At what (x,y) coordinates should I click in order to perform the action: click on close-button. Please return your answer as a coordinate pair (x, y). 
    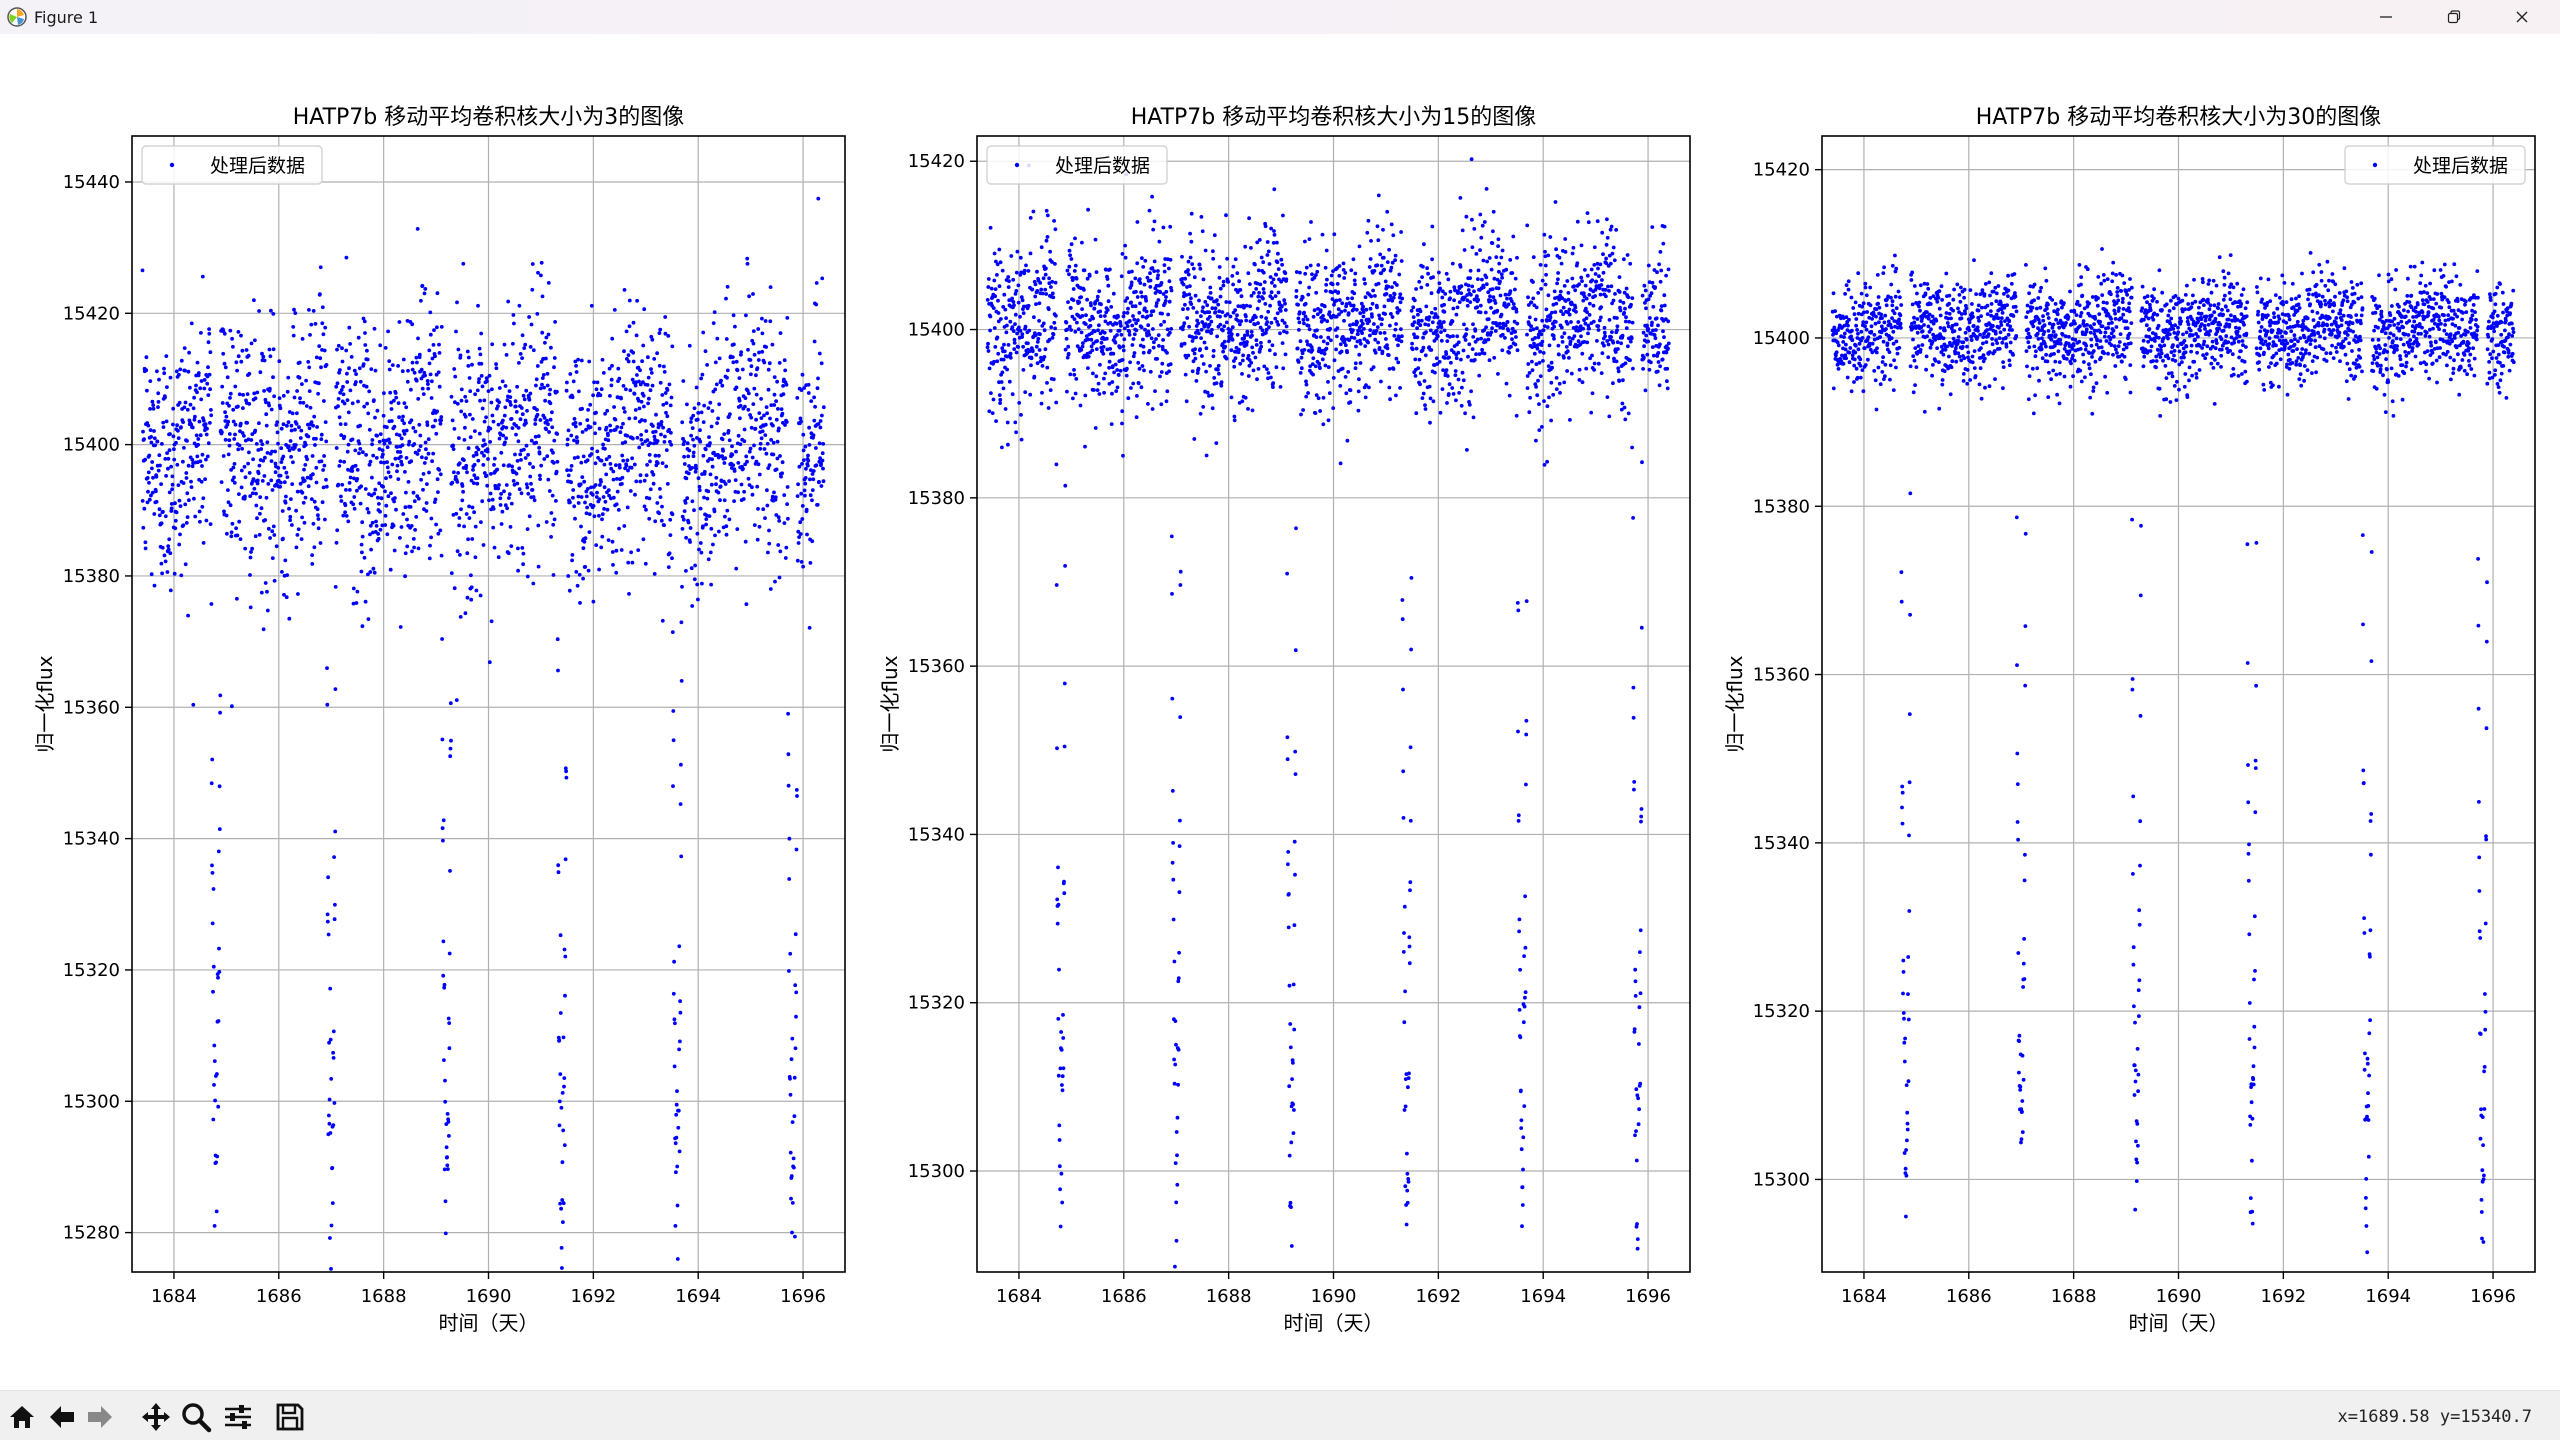
    Looking at the image, I should click on (2522, 17).